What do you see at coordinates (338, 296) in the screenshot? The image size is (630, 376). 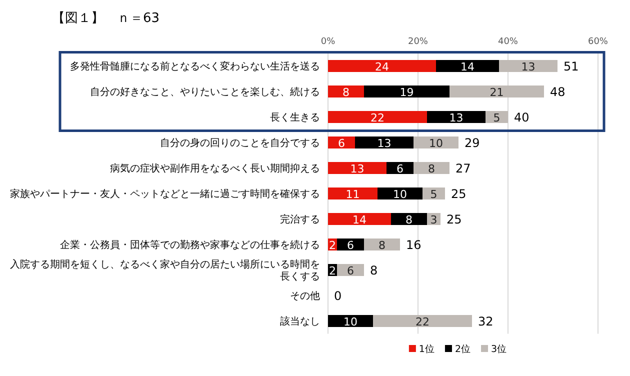 I see `total-label: 0` at bounding box center [338, 296].